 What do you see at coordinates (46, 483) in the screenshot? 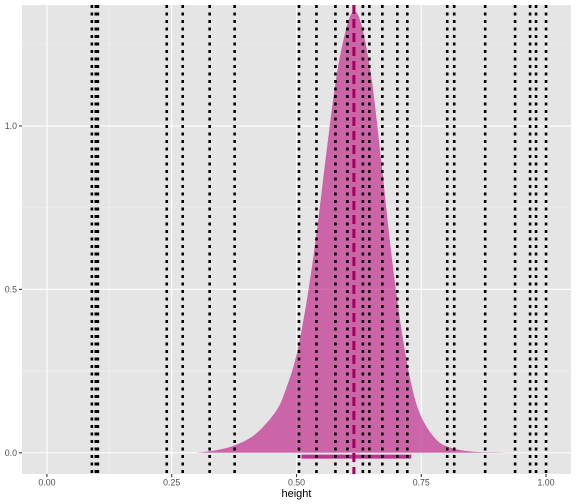
I see `x-tick-label: 0.00` at bounding box center [46, 483].